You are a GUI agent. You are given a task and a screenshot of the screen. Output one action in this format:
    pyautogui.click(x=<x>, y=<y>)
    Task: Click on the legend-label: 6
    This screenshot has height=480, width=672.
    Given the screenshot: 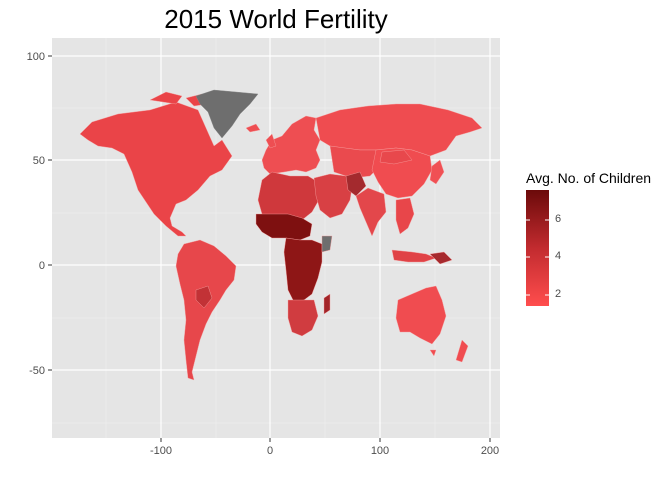 What is the action you would take?
    pyautogui.click(x=558, y=219)
    